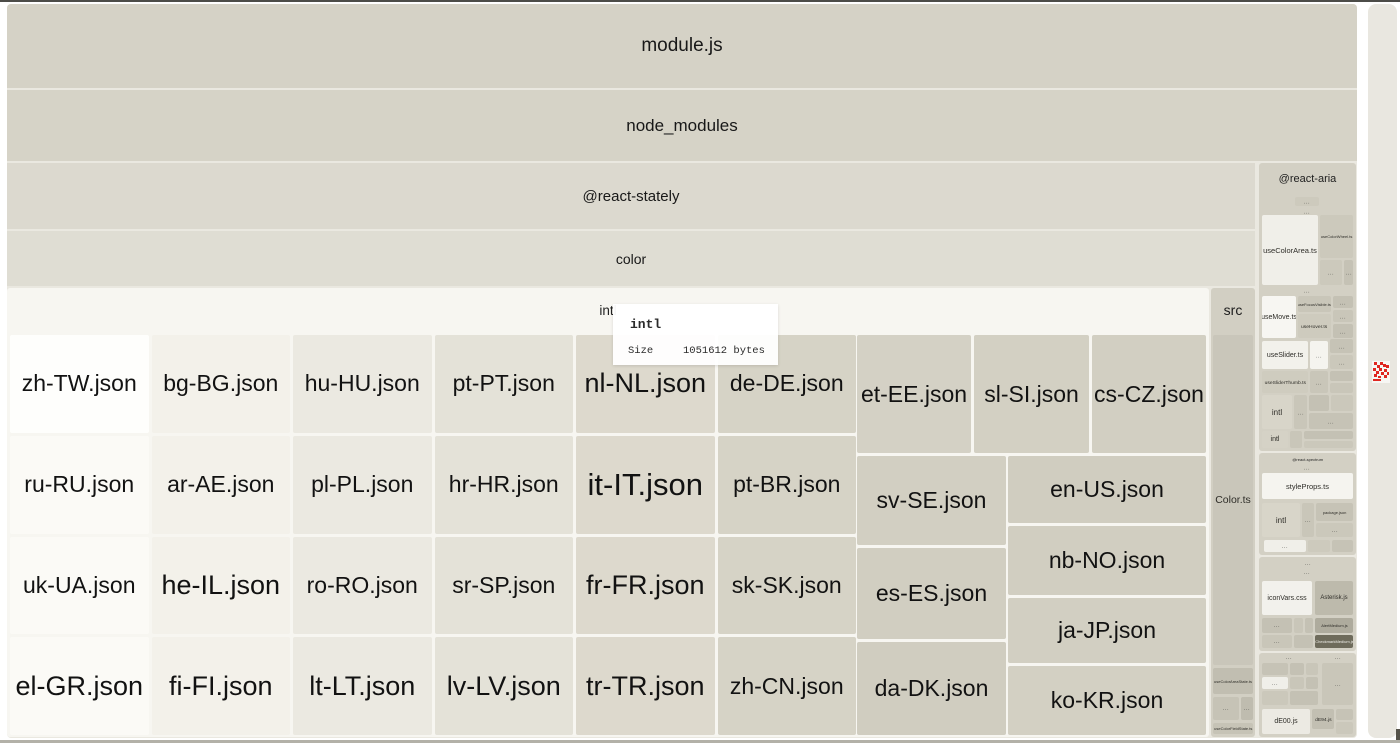  What do you see at coordinates (786, 585) in the screenshot?
I see `treemap-cell: sk-SK.json` at bounding box center [786, 585].